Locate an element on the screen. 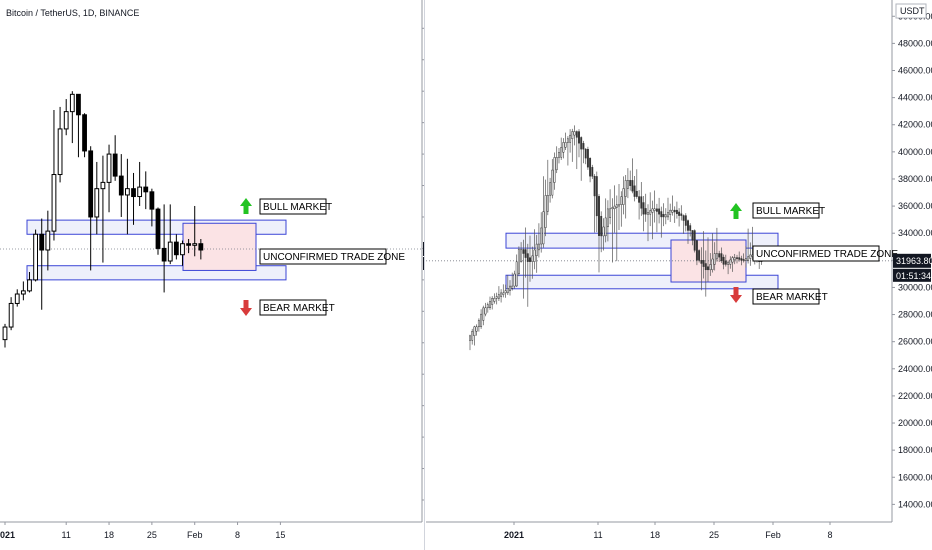 The image size is (932, 550). price-marker-label: 31963.80 is located at coordinates (914, 261).